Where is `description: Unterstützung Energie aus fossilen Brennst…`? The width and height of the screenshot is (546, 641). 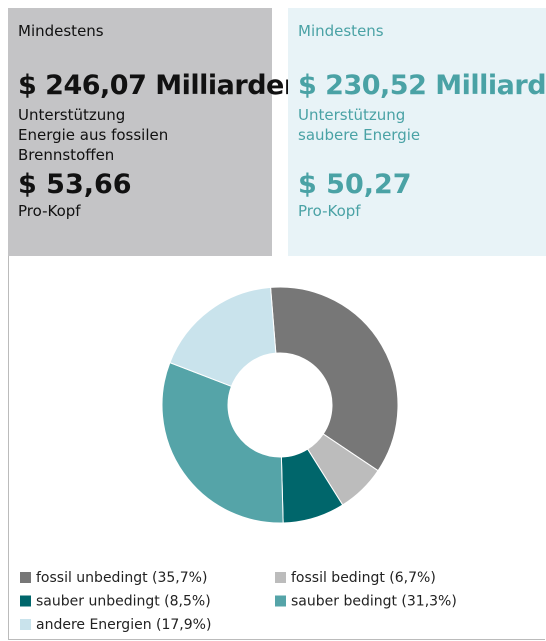
description: Unterstützung Energie aus fossilen Brennst… is located at coordinates (140, 136).